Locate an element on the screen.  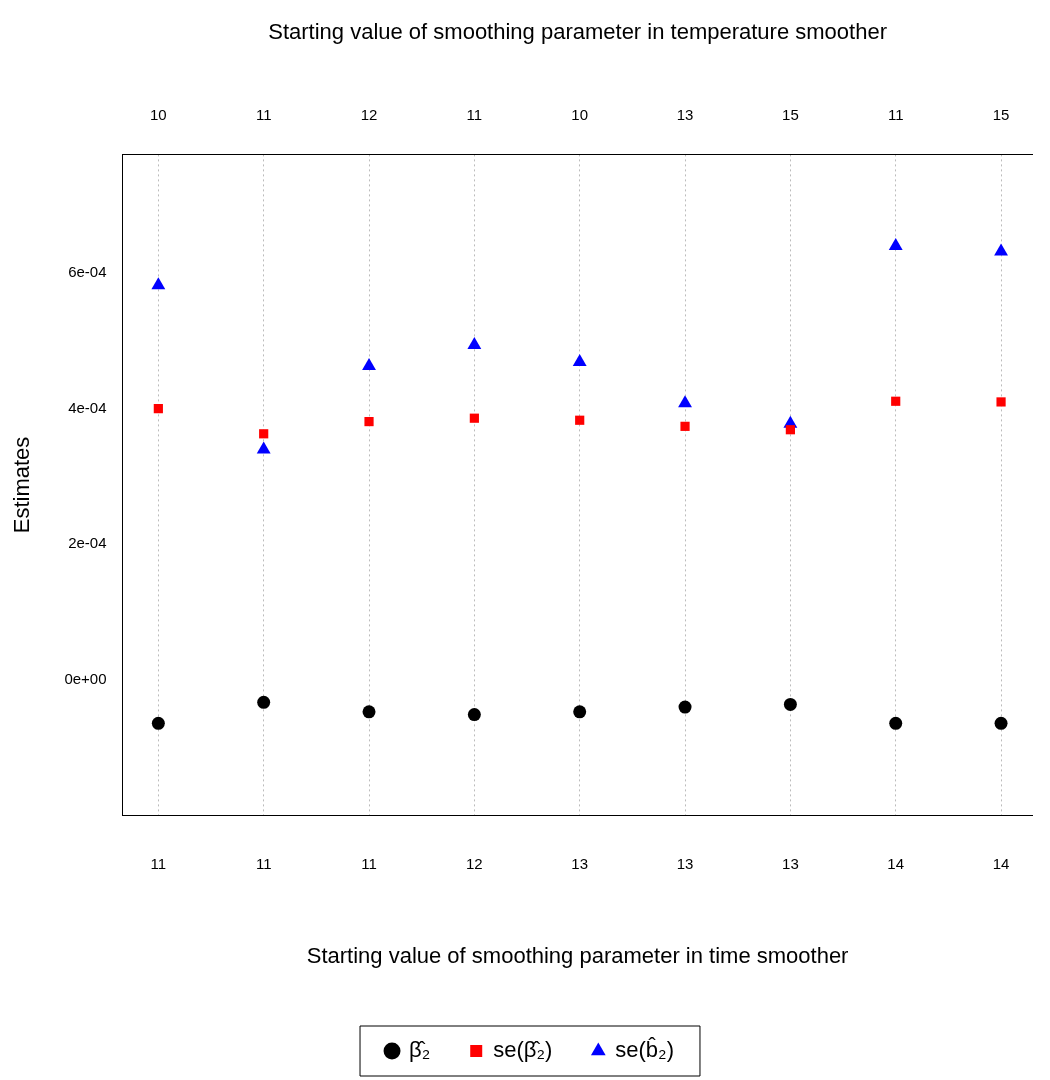
x-tick-label: 12 is located at coordinates (474, 863).